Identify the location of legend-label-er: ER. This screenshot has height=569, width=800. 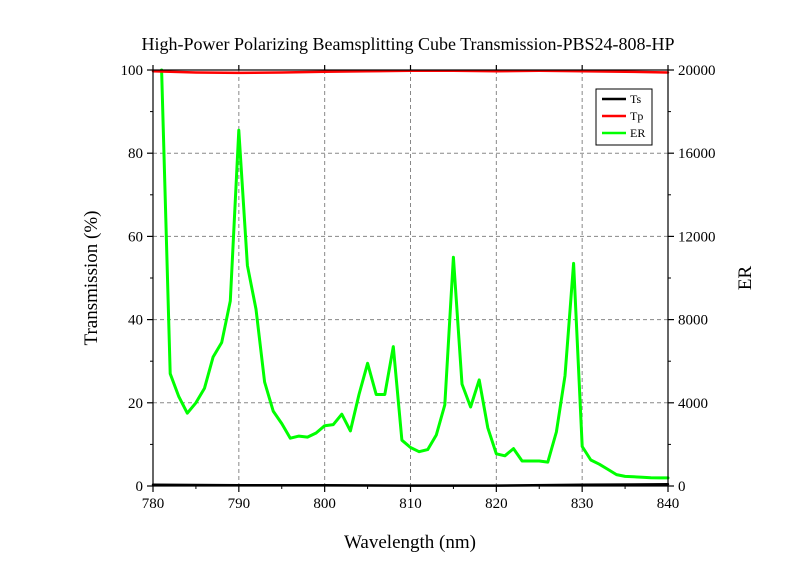
(637, 133).